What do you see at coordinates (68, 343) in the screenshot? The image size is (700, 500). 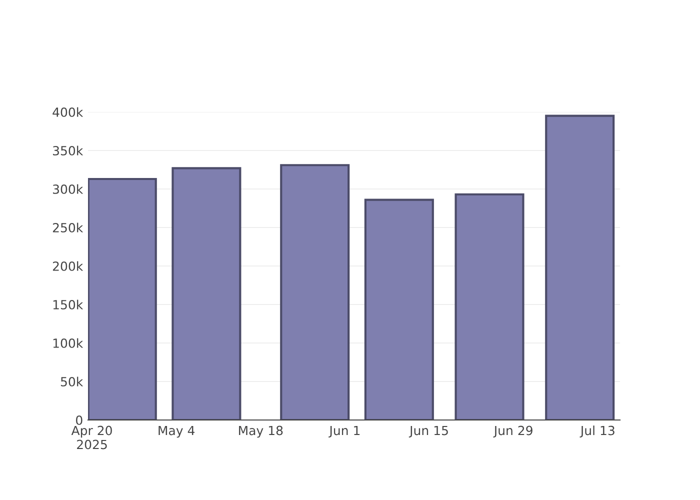 I see `y-tick-label: 100k` at bounding box center [68, 343].